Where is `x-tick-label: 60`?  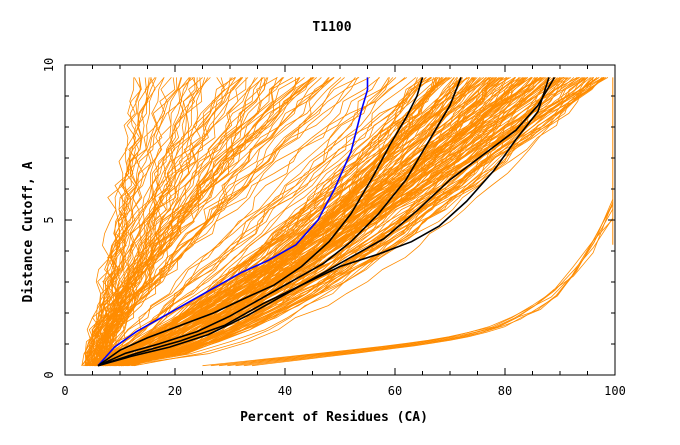 x-tick-label: 60 is located at coordinates (395, 391).